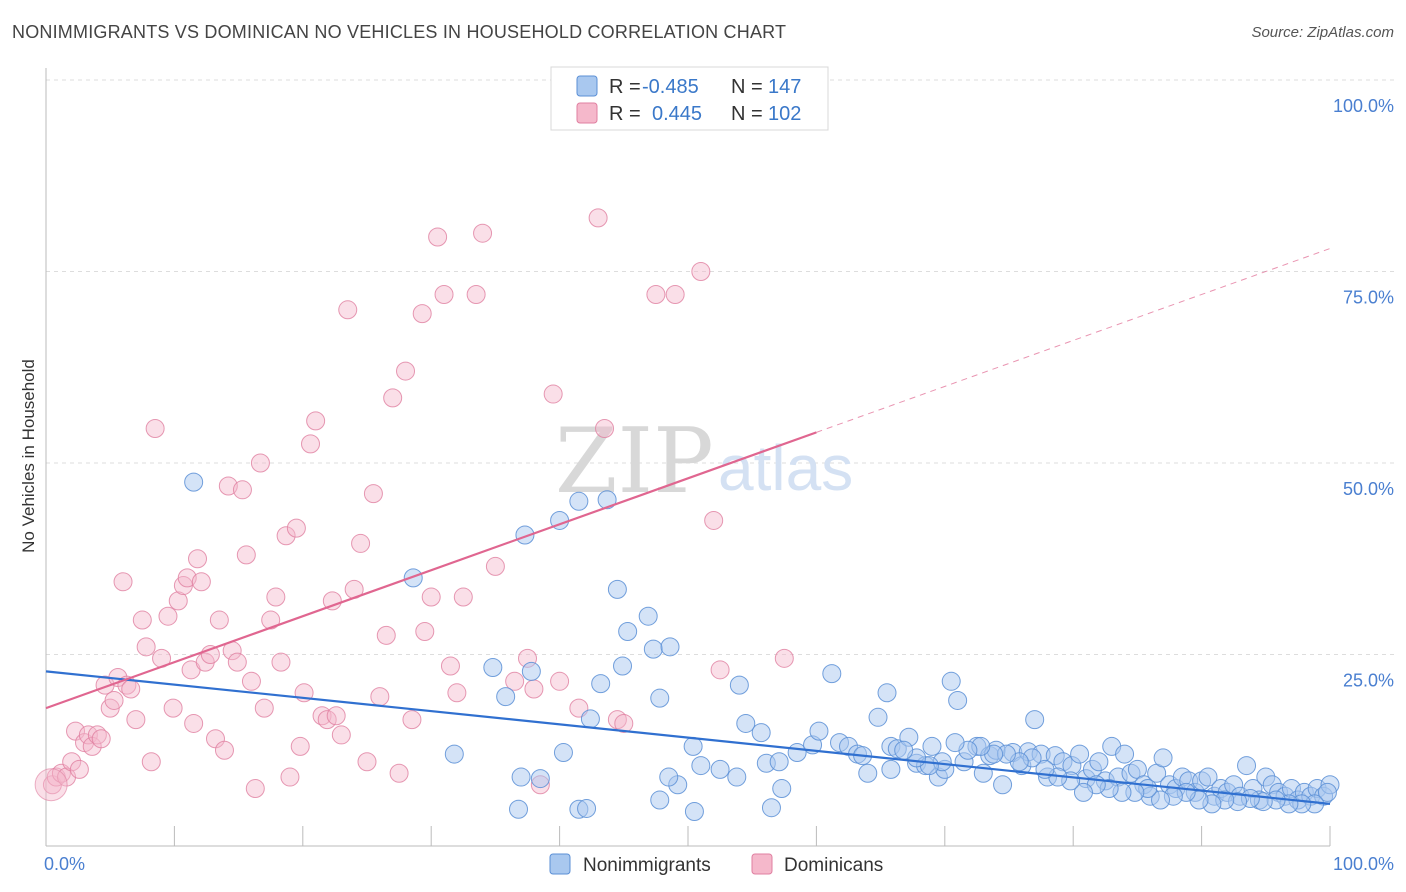  I want to click on series-swatch-dominicans, so click(762, 864).